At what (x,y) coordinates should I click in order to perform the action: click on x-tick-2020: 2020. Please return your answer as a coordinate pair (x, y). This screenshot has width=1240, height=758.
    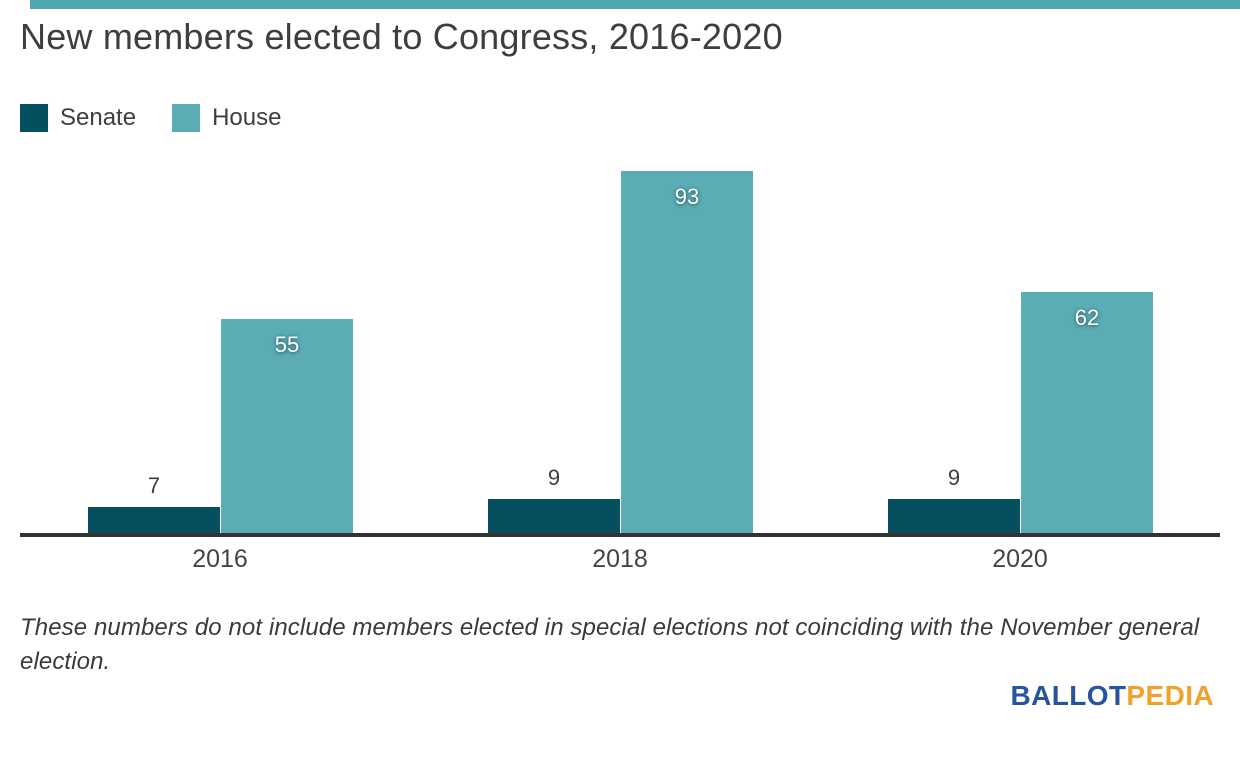
    Looking at the image, I should click on (1020, 559).